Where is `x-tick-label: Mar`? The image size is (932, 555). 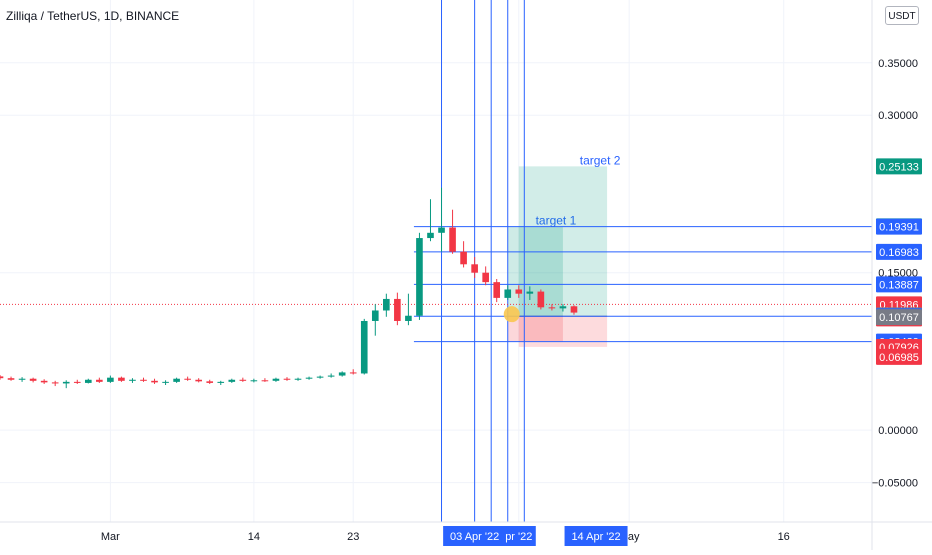 x-tick-label: Mar is located at coordinates (110, 537).